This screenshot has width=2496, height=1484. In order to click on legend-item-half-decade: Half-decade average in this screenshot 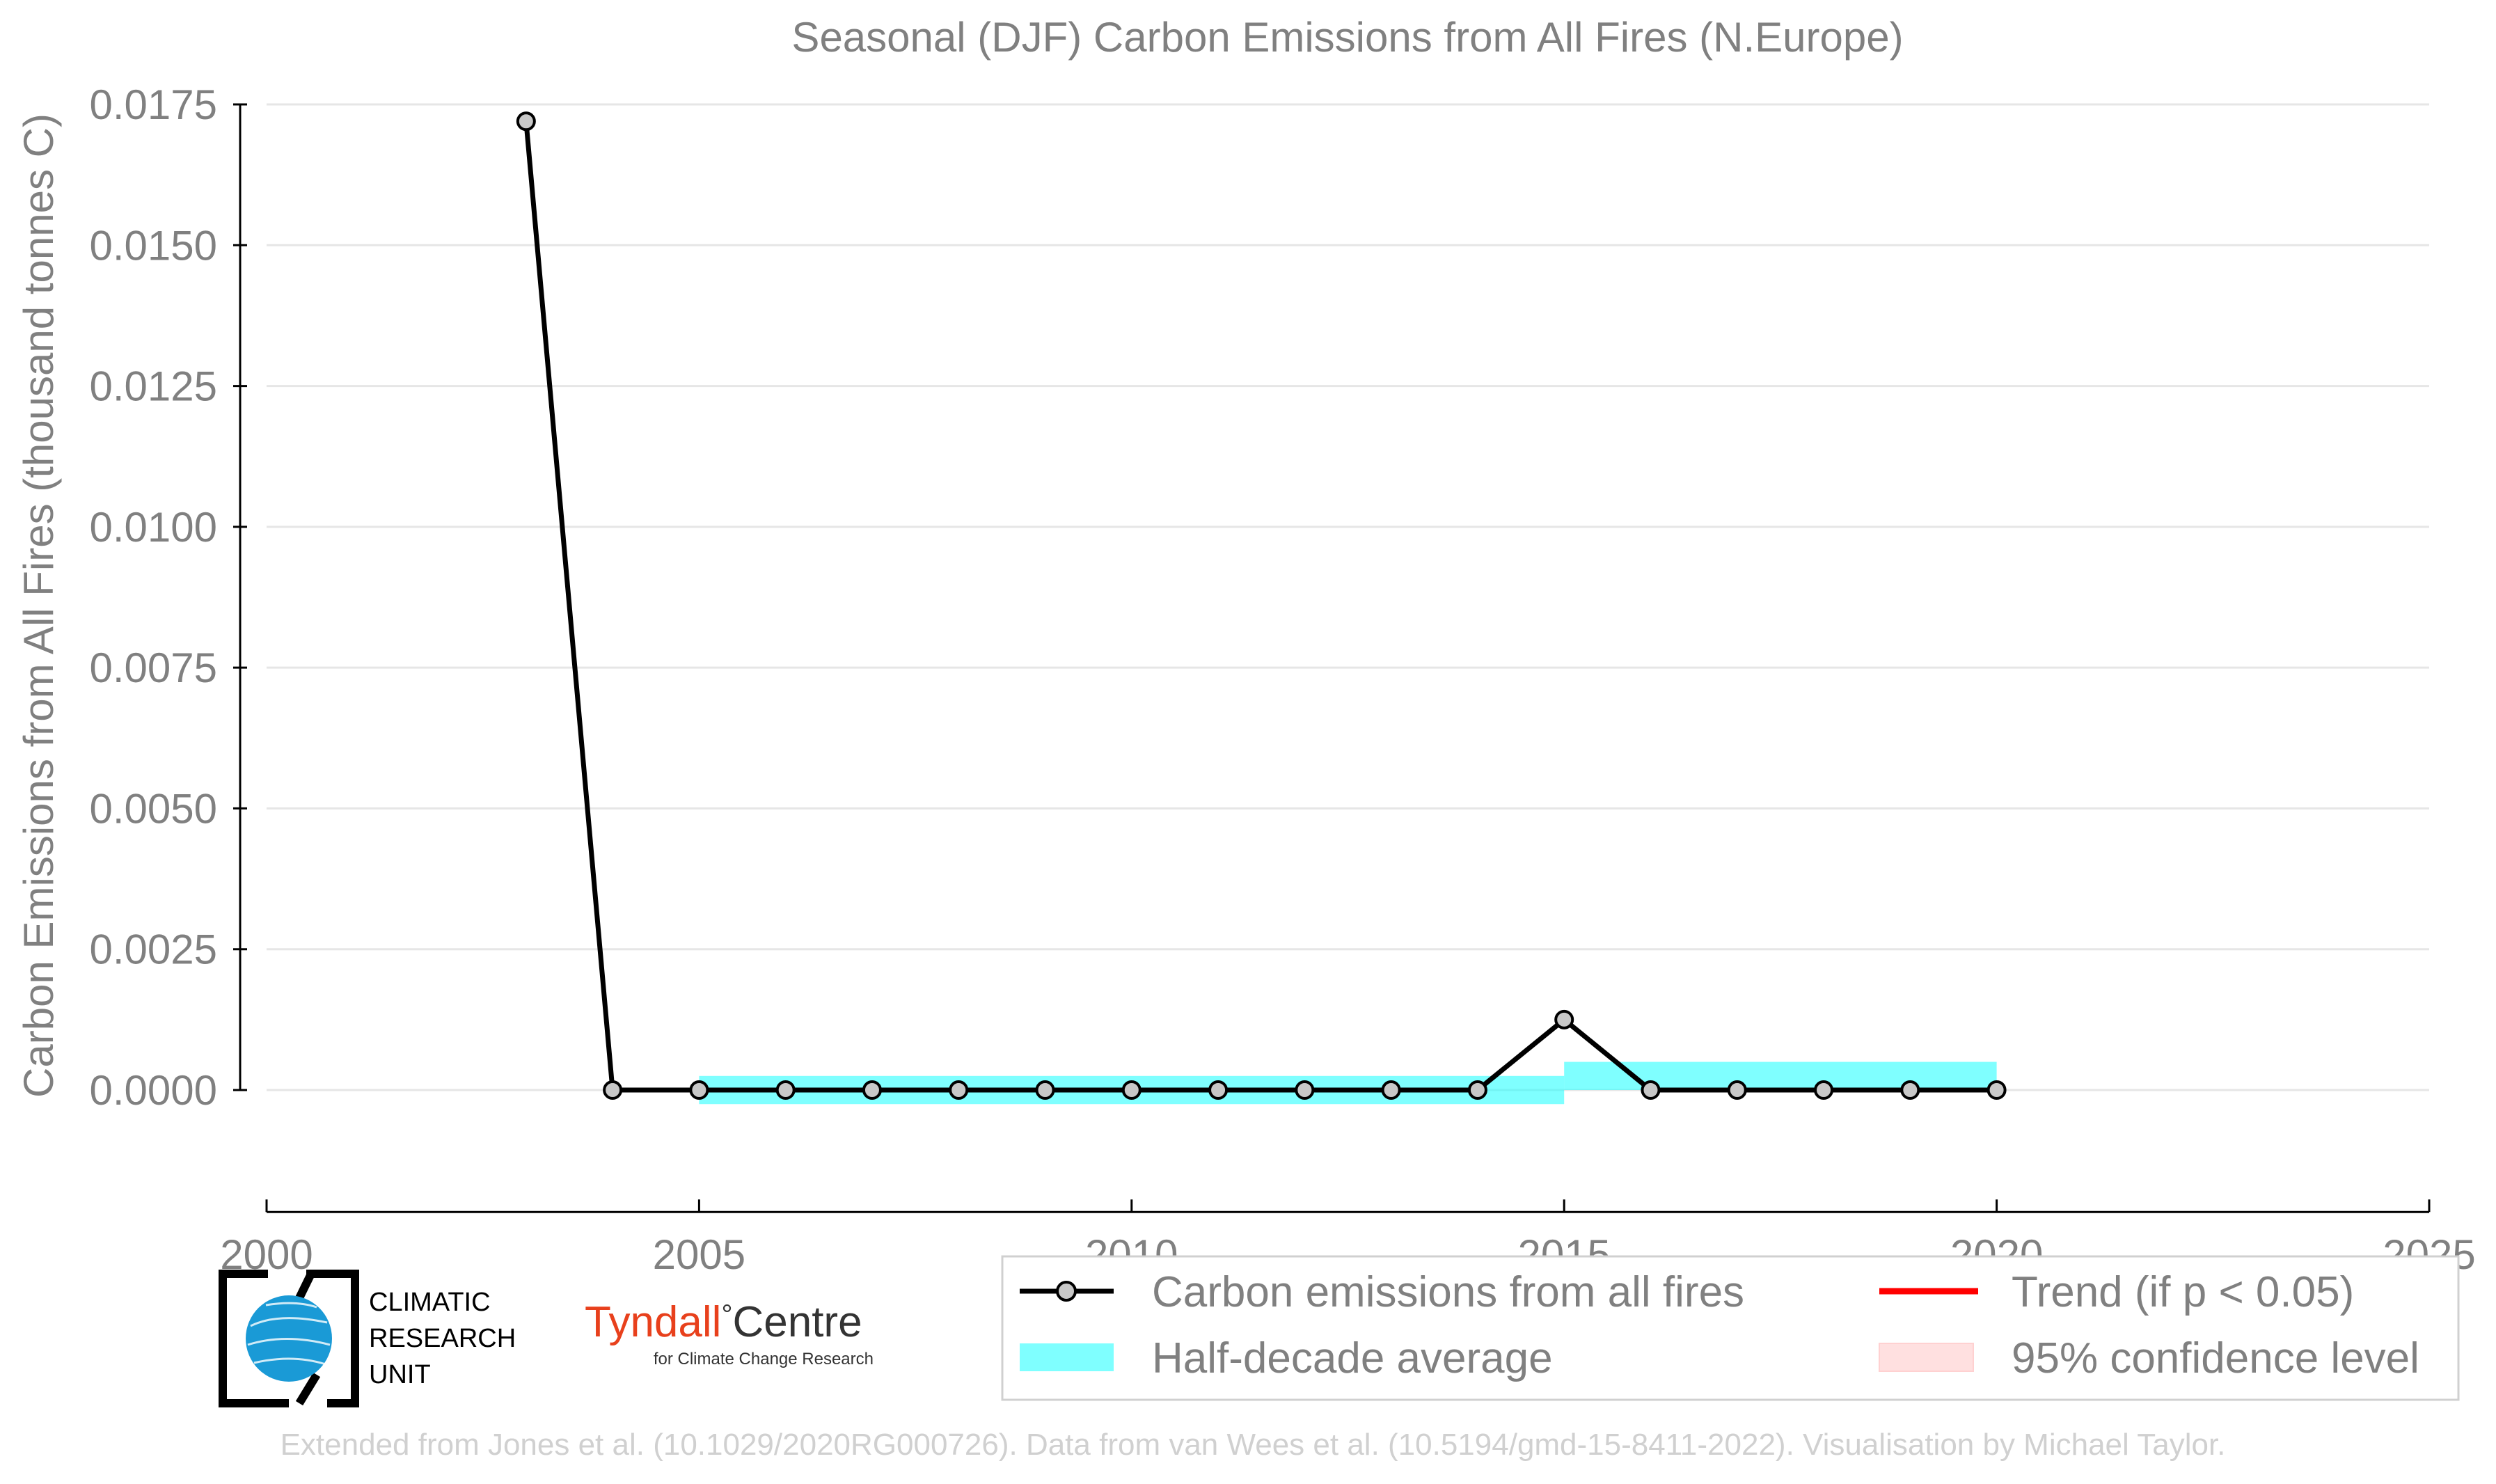, I will do `click(1286, 1358)`.